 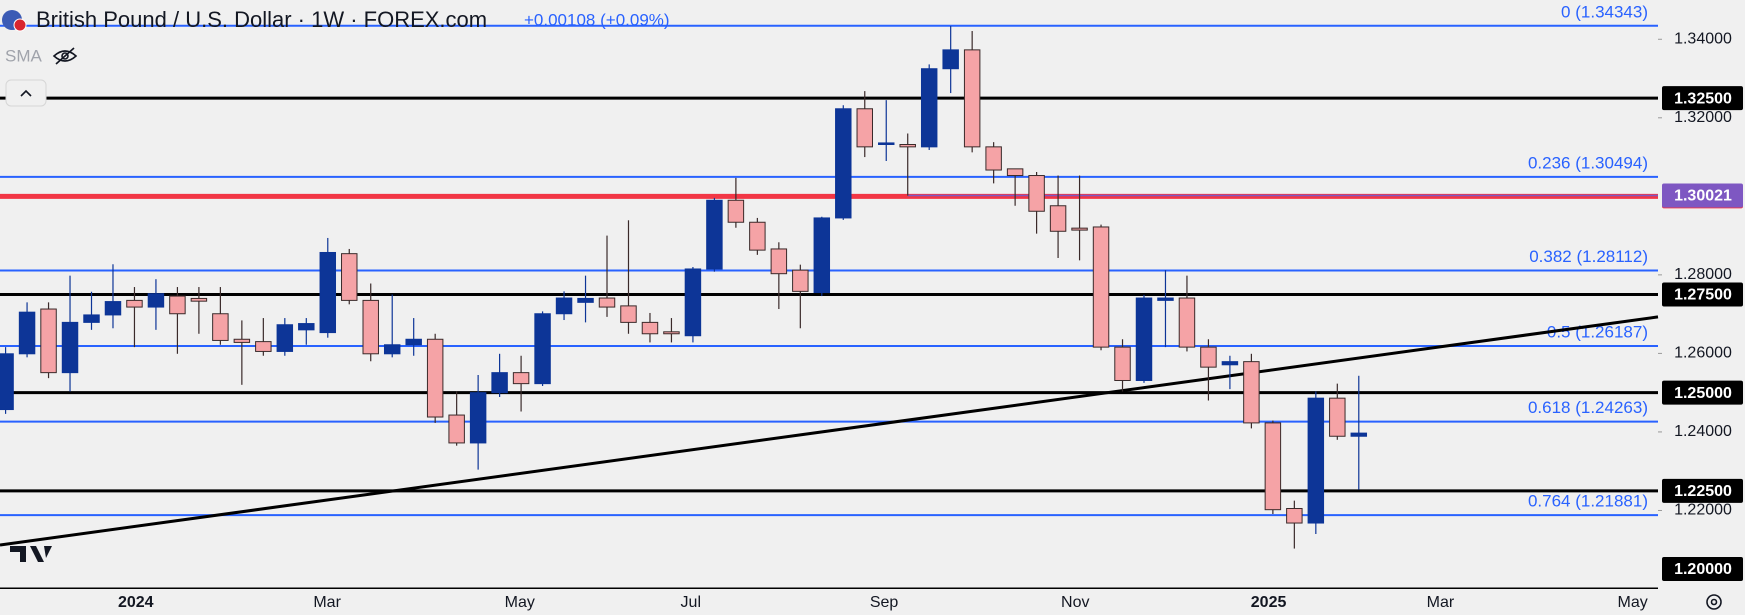 I want to click on hide-icon, so click(x=65, y=56).